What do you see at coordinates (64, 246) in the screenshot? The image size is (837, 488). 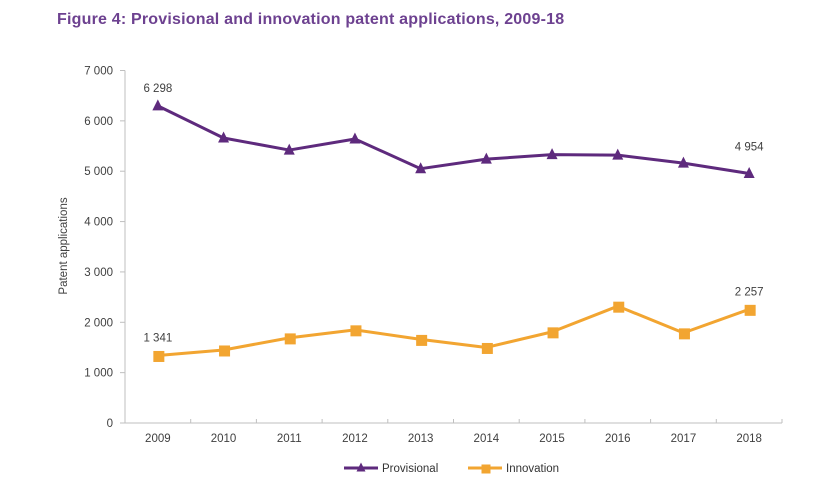 I see `y-axis-title: Patent applications` at bounding box center [64, 246].